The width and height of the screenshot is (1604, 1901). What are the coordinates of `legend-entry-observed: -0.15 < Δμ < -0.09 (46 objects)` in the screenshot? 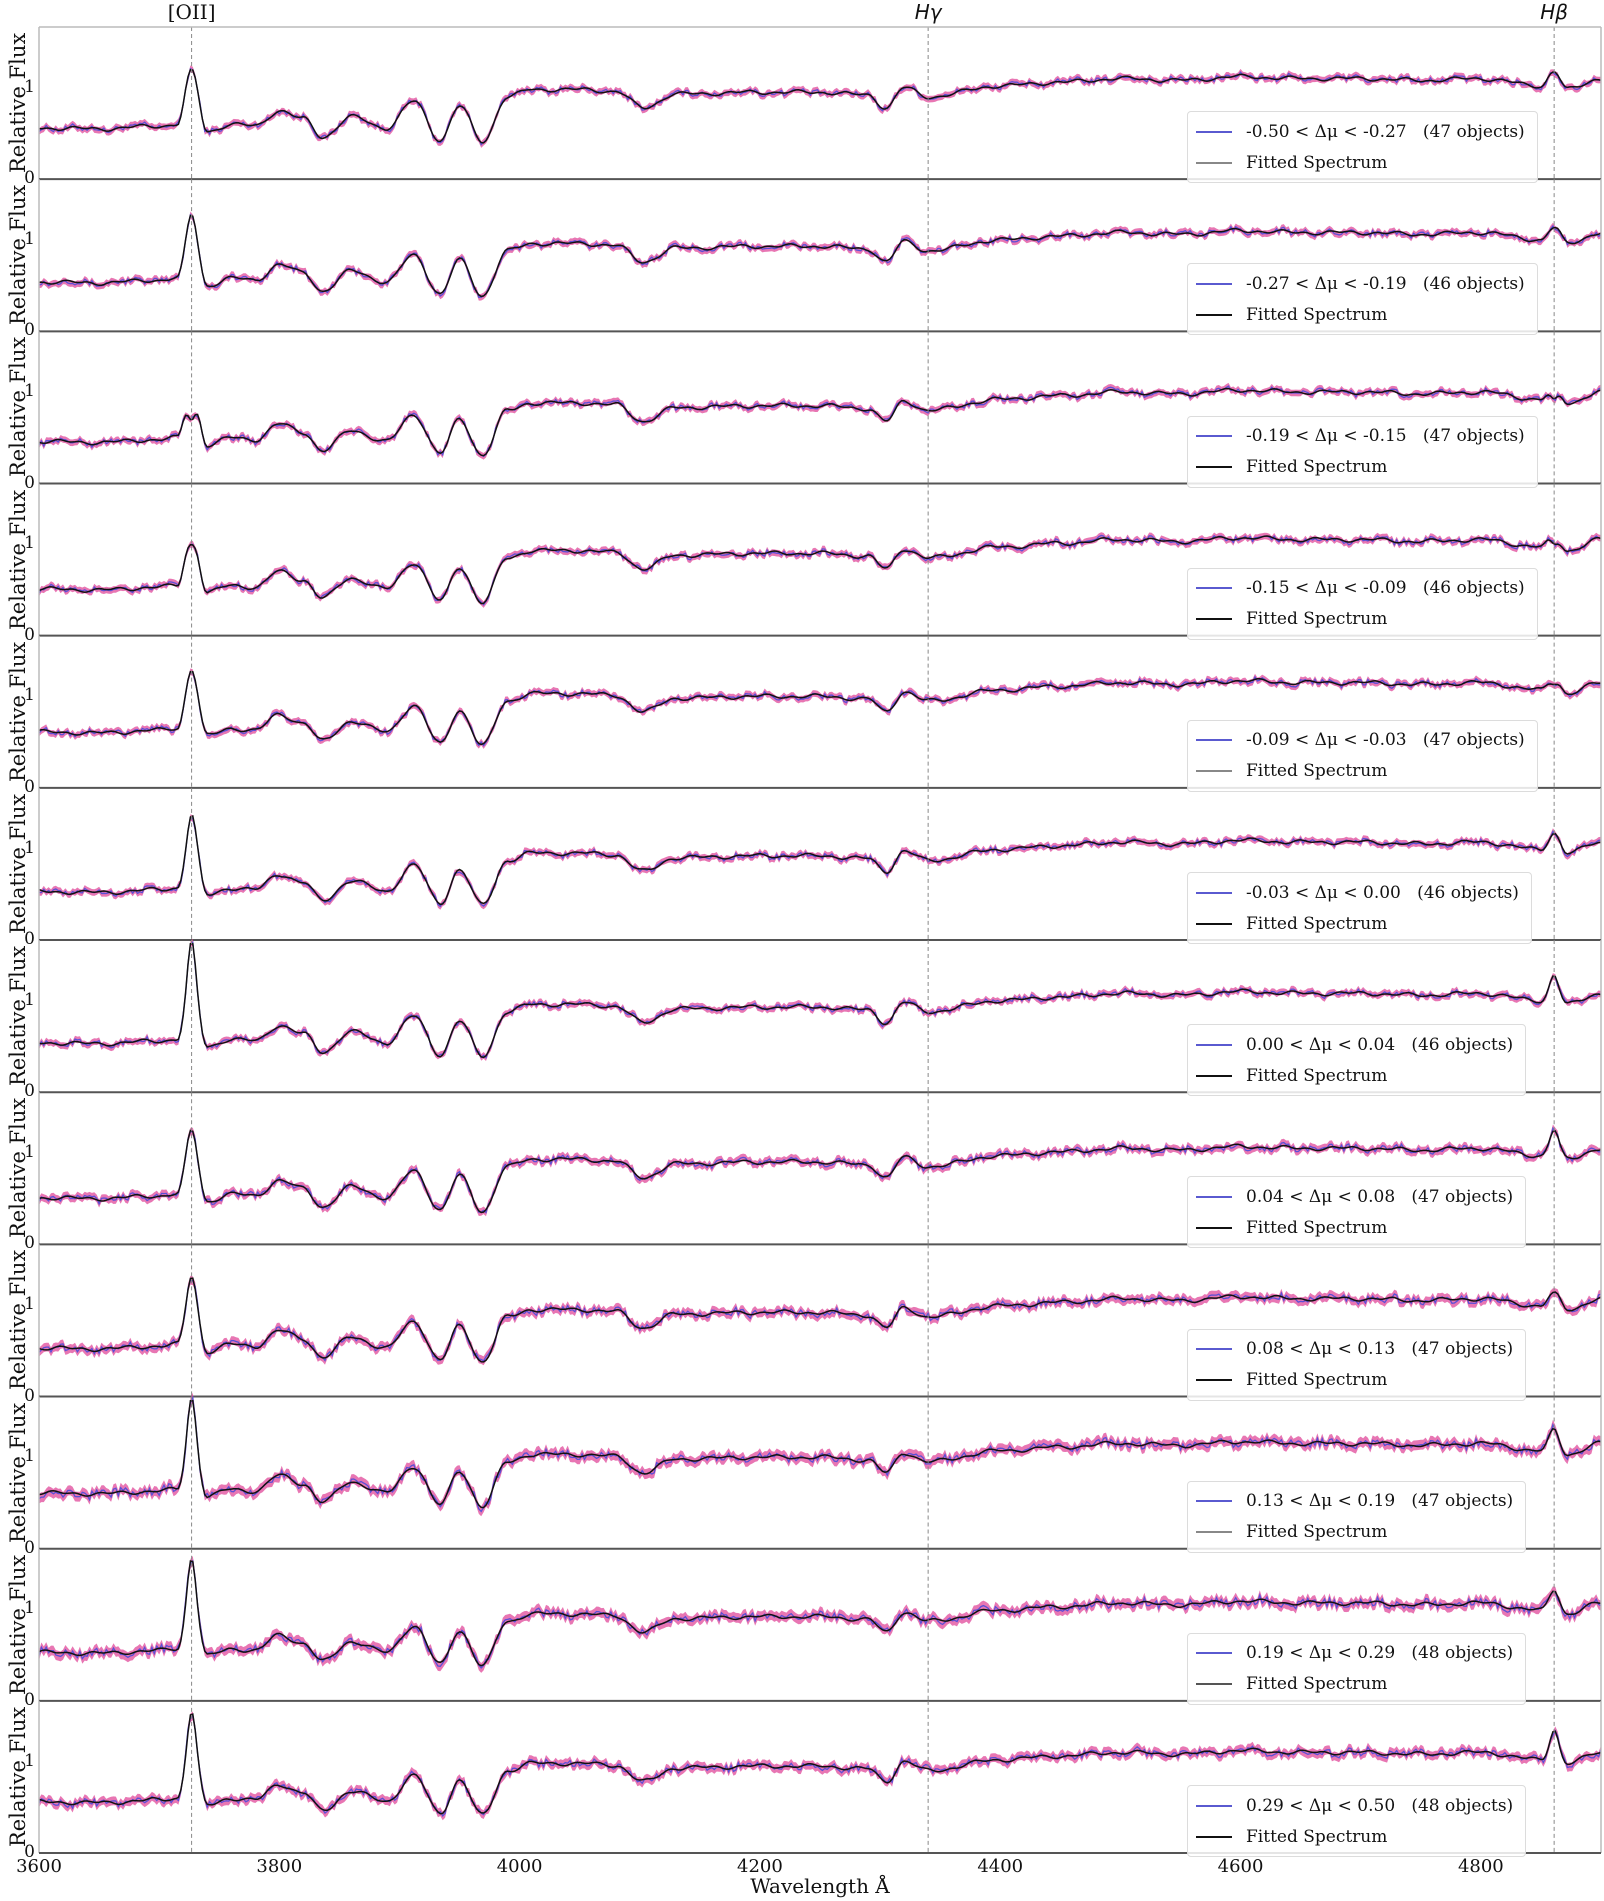 It's located at (1360, 588).